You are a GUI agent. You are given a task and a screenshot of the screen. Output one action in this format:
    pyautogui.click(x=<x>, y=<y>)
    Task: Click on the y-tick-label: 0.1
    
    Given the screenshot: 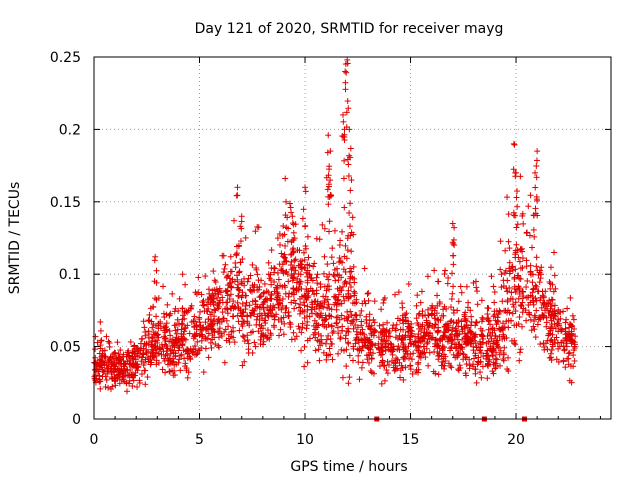 What is the action you would take?
    pyautogui.click(x=70, y=275)
    